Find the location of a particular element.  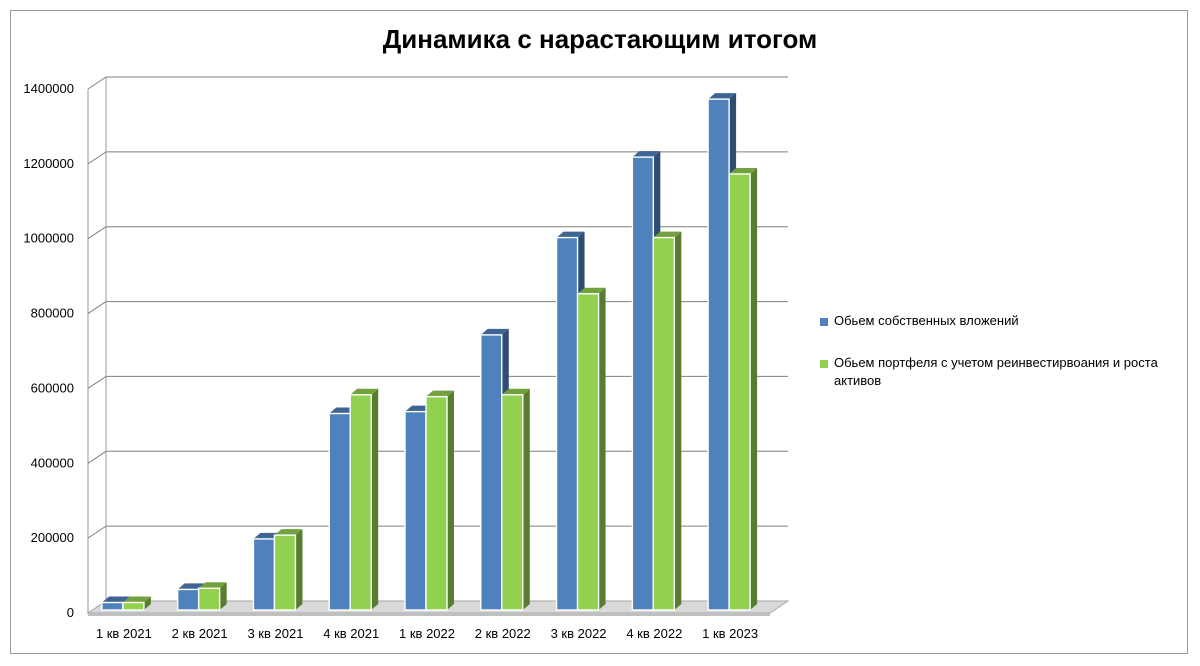

y-tick-label: 0 is located at coordinates (70, 612).